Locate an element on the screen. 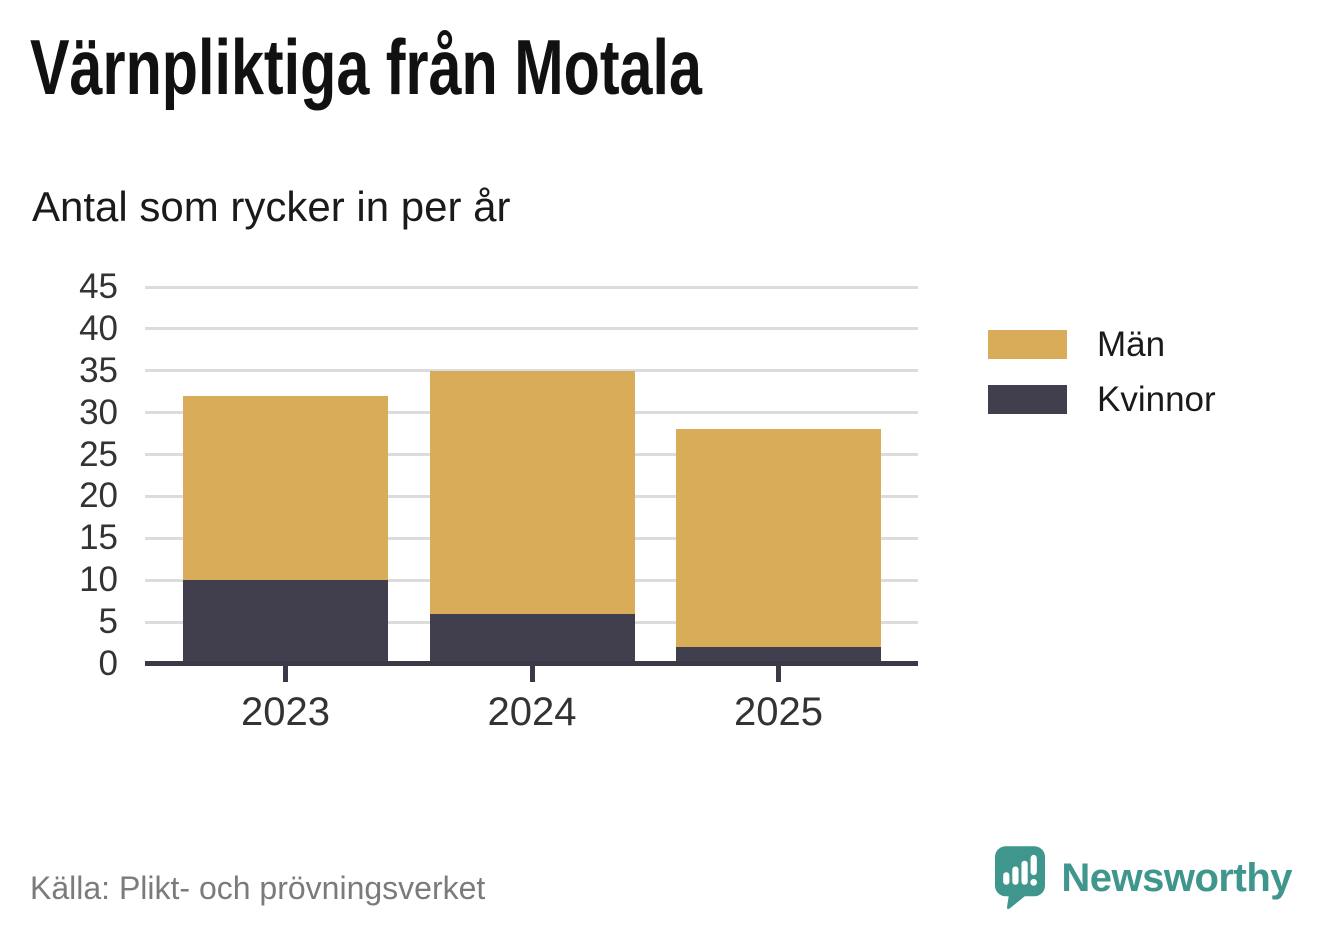 The height and width of the screenshot is (939, 1322). newsworthy-logo: Newsworthy is located at coordinates (1143, 878).